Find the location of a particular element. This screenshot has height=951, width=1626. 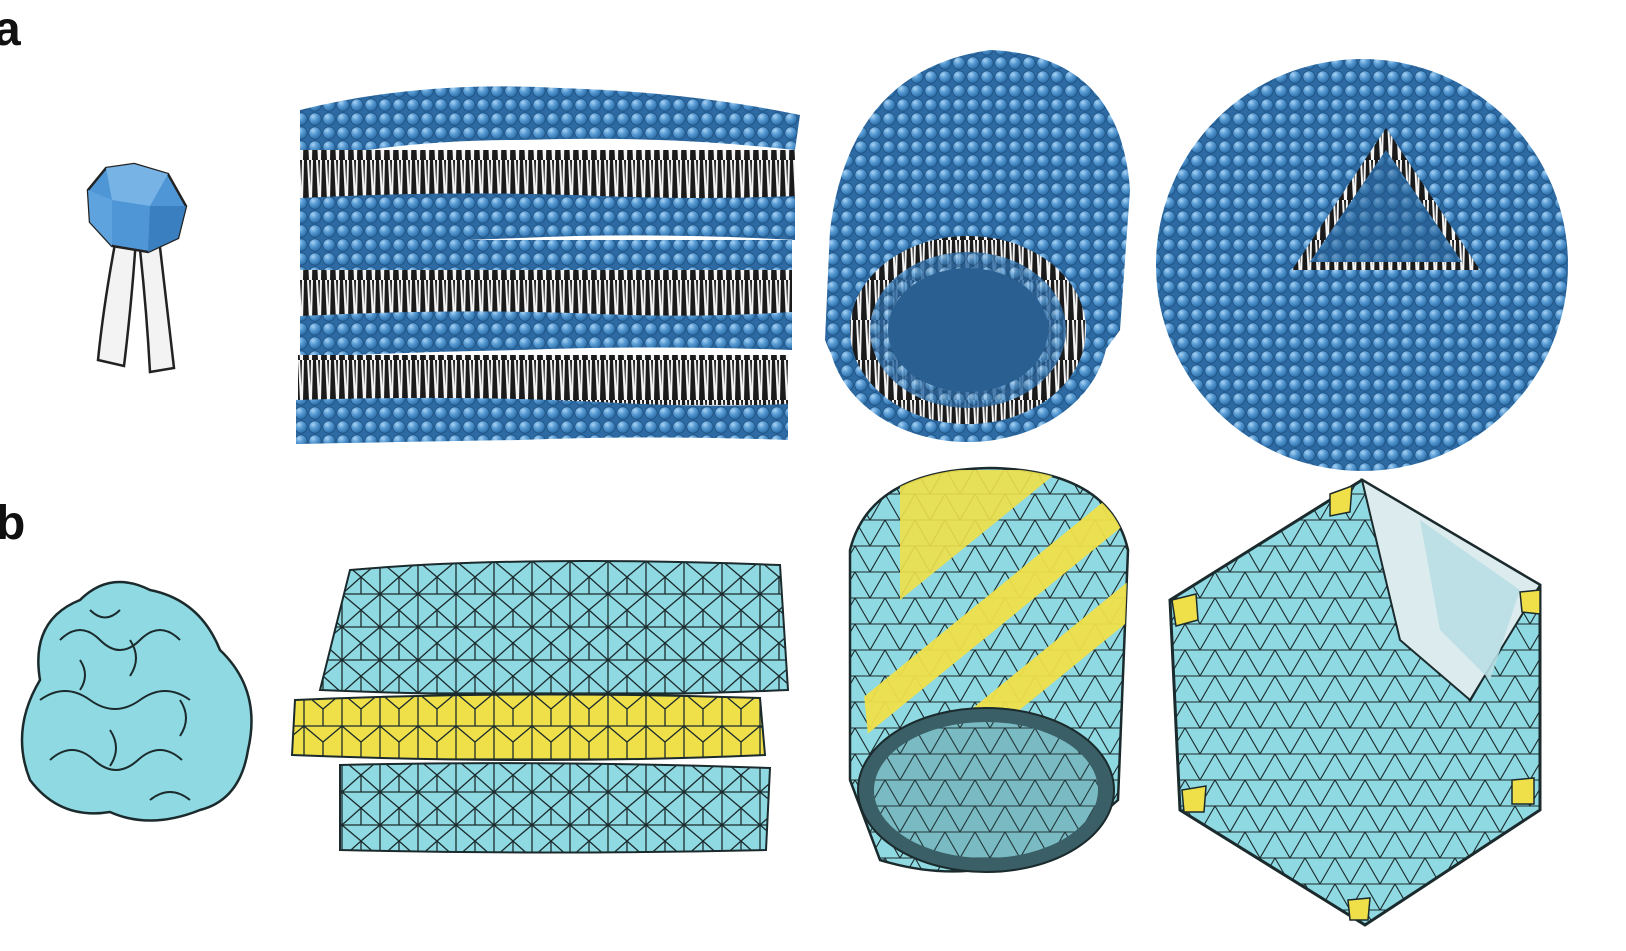

lipid-molecule-icon is located at coordinates (137, 268).